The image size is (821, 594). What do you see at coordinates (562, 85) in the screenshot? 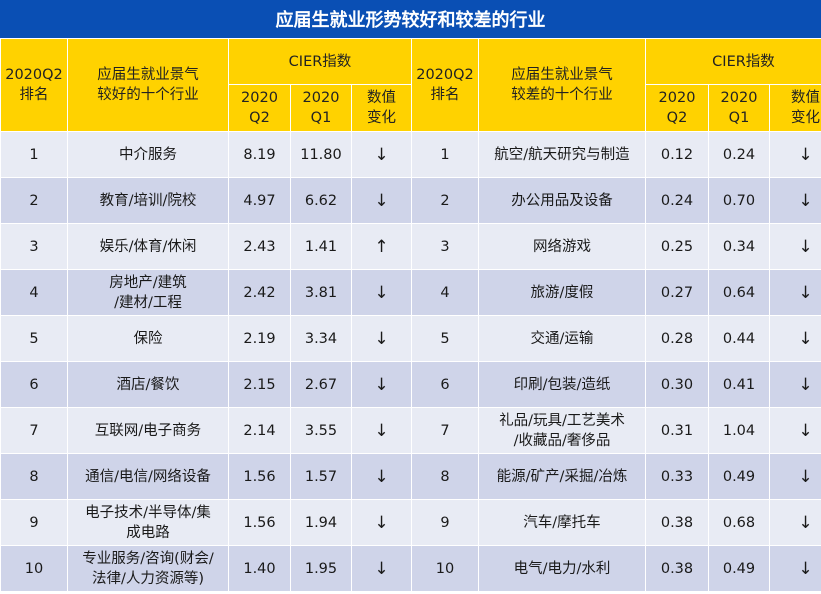
I see `header-bad-industries: 应届生就业景气 较差的十个行业` at bounding box center [562, 85].